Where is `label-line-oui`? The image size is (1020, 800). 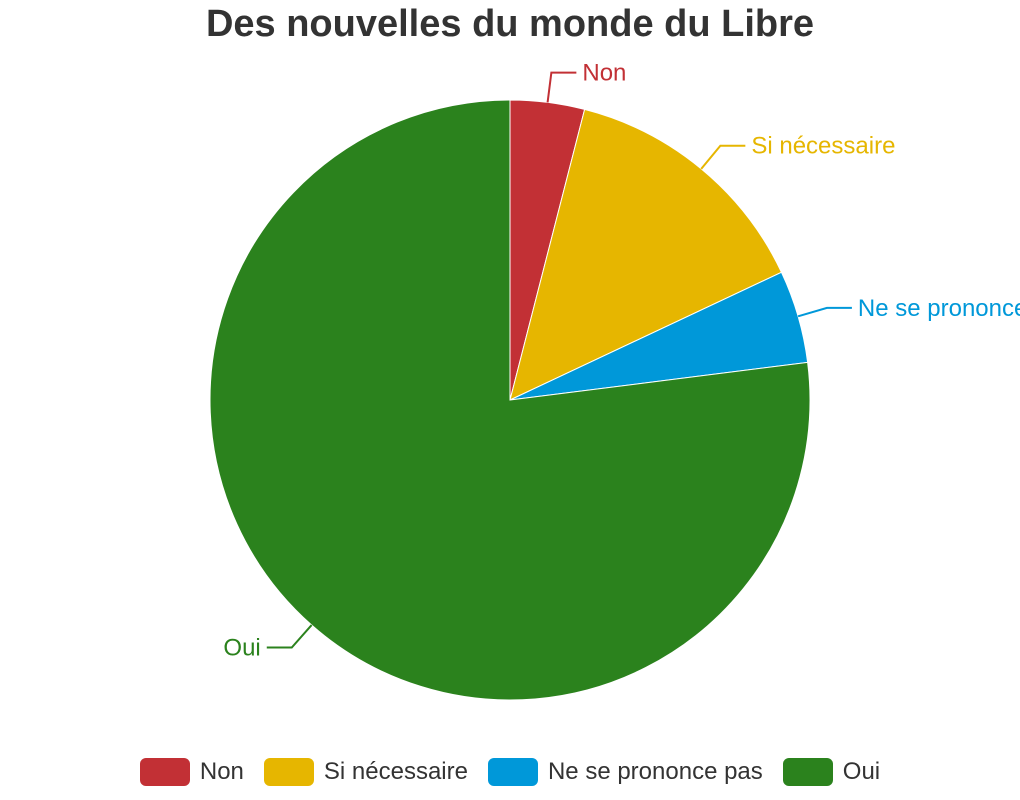 label-line-oui is located at coordinates (289, 636).